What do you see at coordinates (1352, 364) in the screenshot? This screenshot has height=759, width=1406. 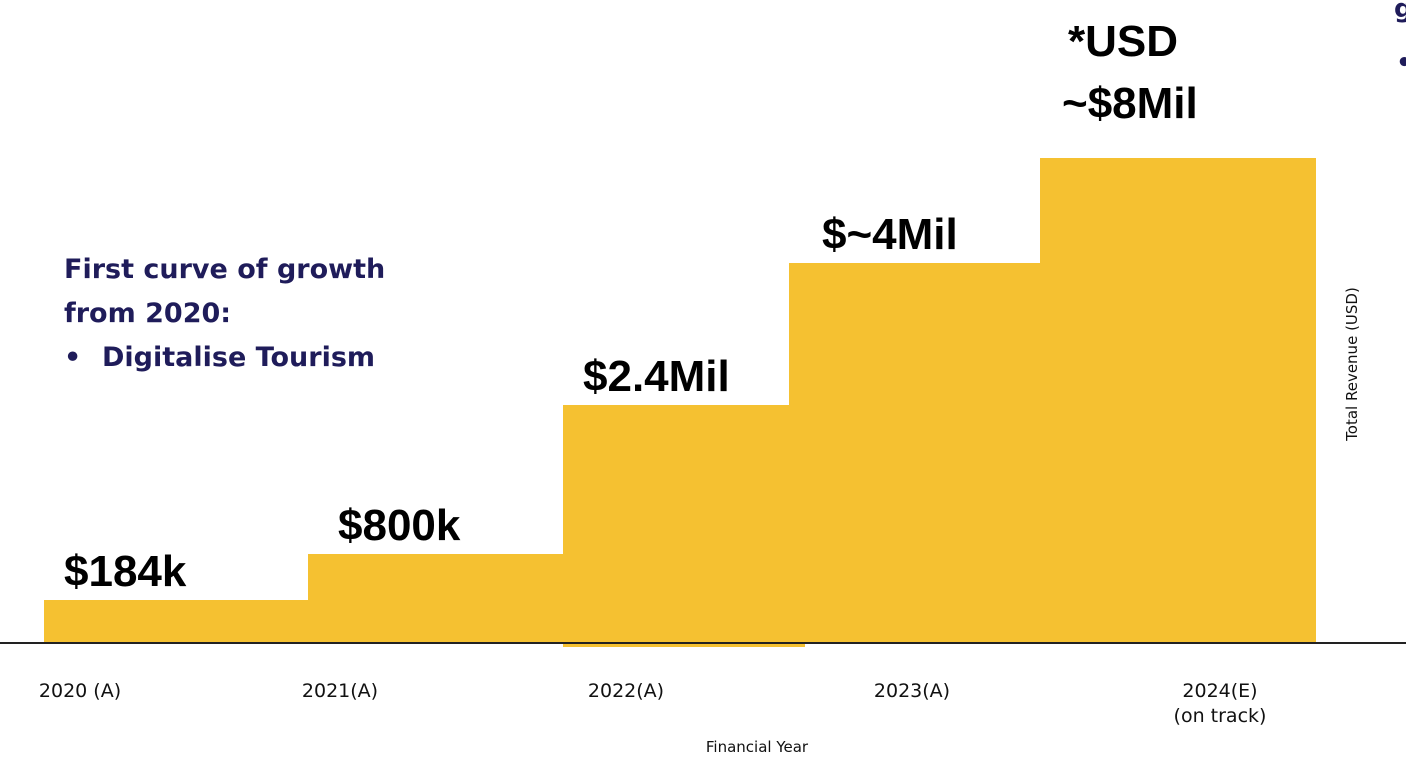 I see `y-axis-title: Total Revenue (USD)` at bounding box center [1352, 364].